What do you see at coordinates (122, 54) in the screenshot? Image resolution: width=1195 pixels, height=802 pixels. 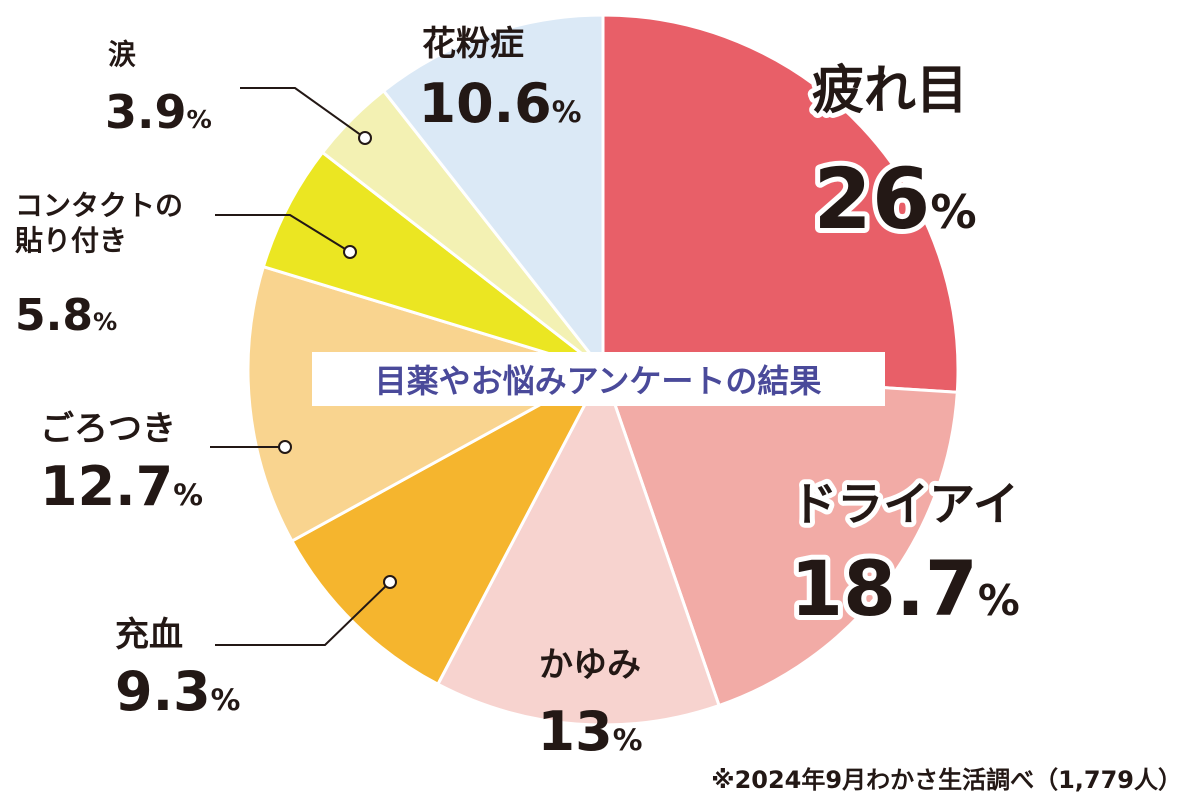 I see `slice-label: 涙` at bounding box center [122, 54].